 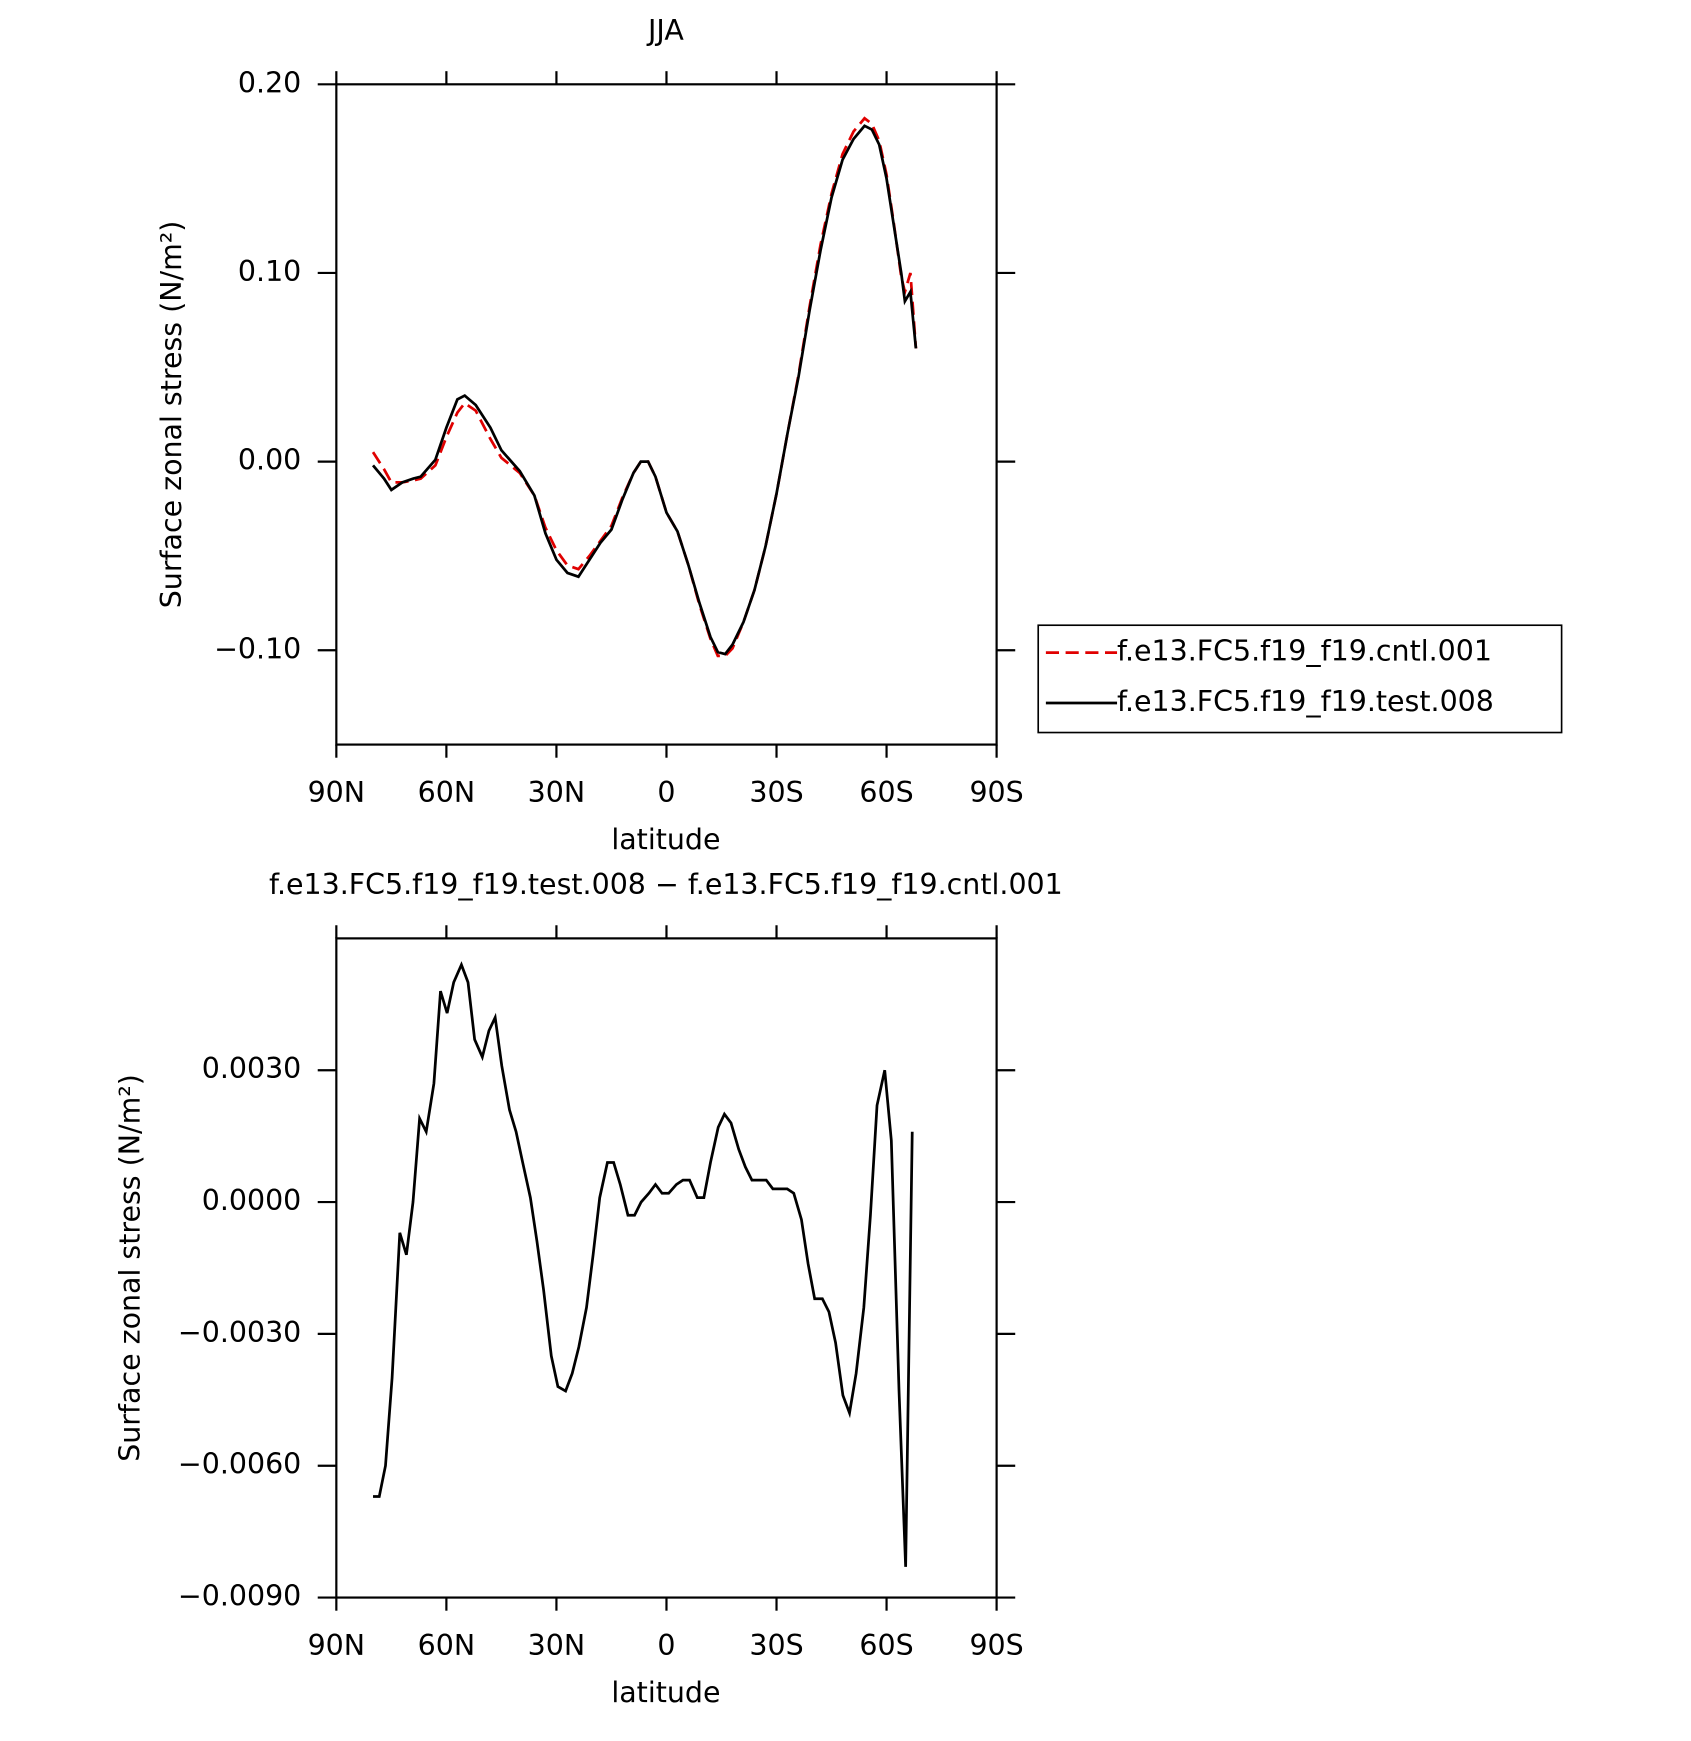 I want to click on y-tick-label: −0.0090, so click(x=239, y=1596).